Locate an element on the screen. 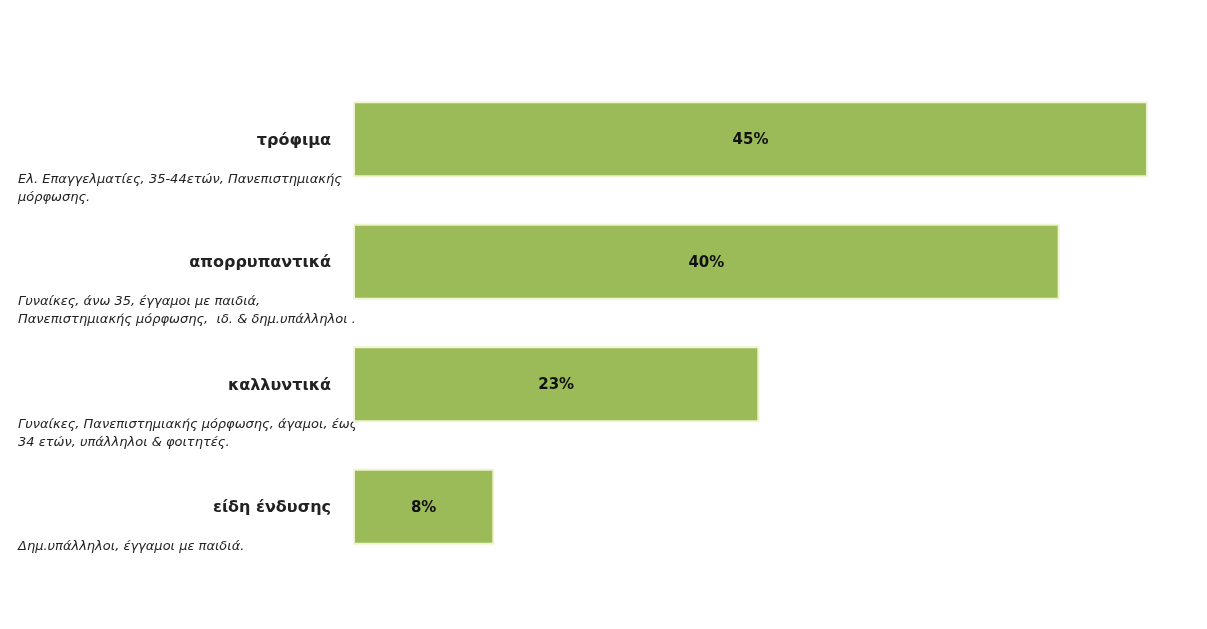 The width and height of the screenshot is (1207, 629). y-tick-label: καλλυντικά is located at coordinates (279, 384).